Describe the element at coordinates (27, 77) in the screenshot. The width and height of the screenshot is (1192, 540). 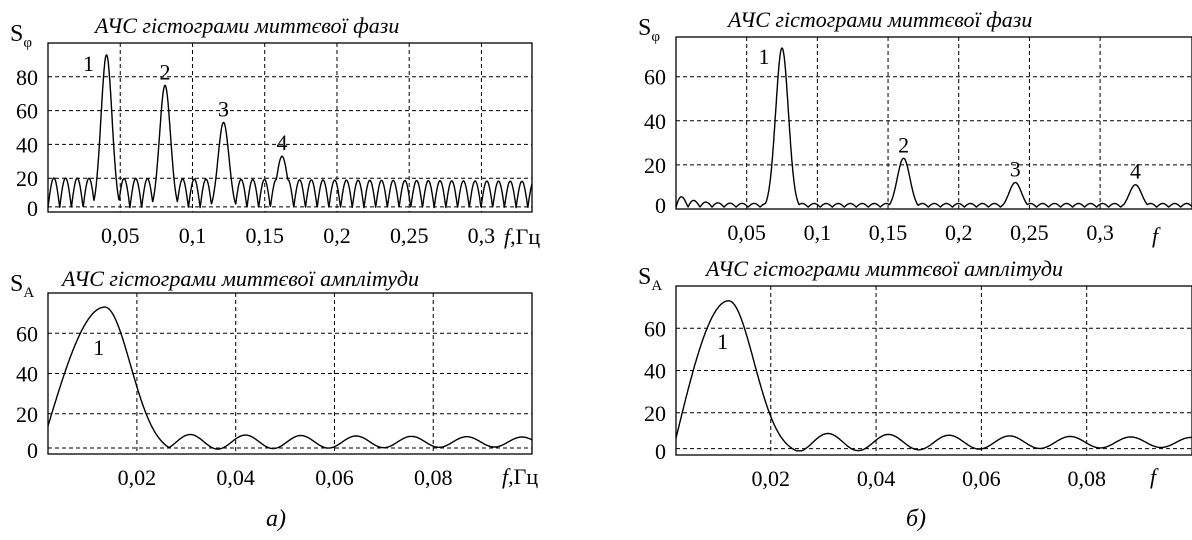
I see `y-tick-label: 80` at that location.